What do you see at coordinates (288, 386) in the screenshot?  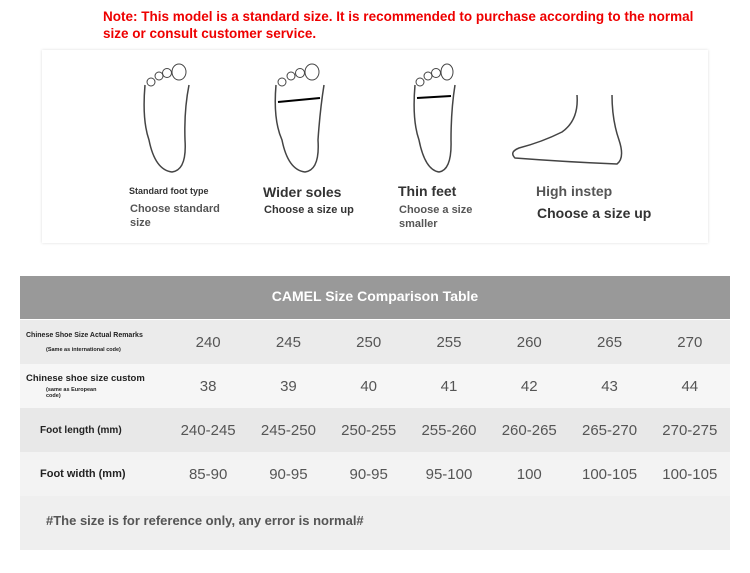 I see `table-cell: 39` at bounding box center [288, 386].